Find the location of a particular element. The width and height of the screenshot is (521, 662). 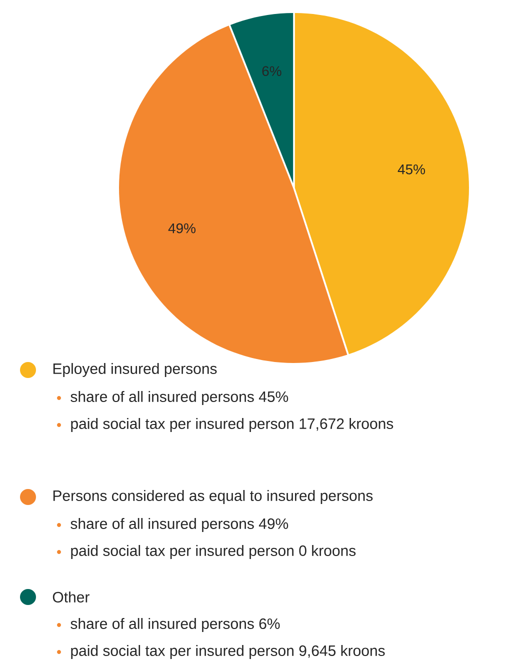

text: paid social tax per insured person 9,645 kroons is located at coordinates (228, 651).